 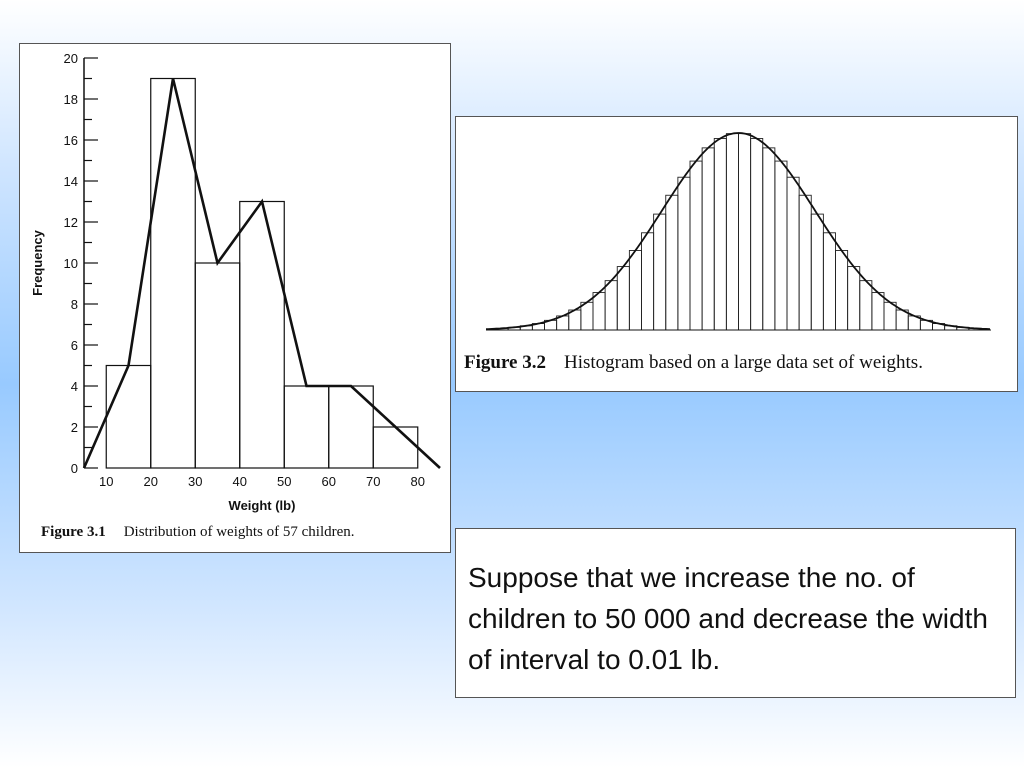 I want to click on figure-3-2-caption-number: Figure 3.2, so click(x=505, y=362).